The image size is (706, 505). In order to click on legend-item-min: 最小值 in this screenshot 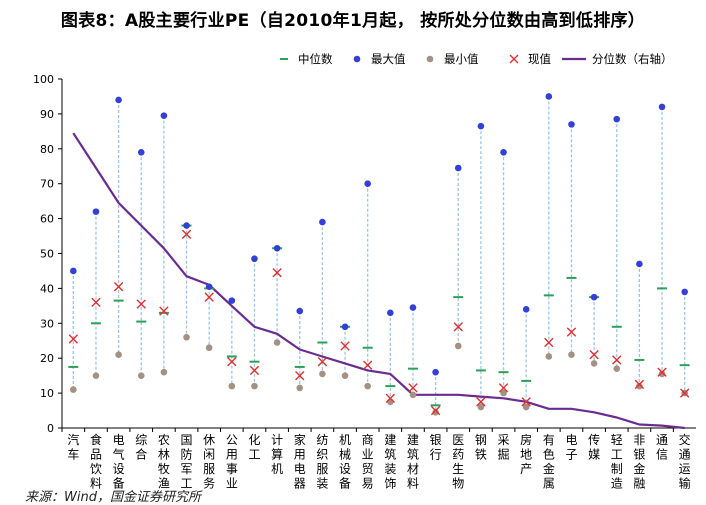, I will do `click(452, 59)`.